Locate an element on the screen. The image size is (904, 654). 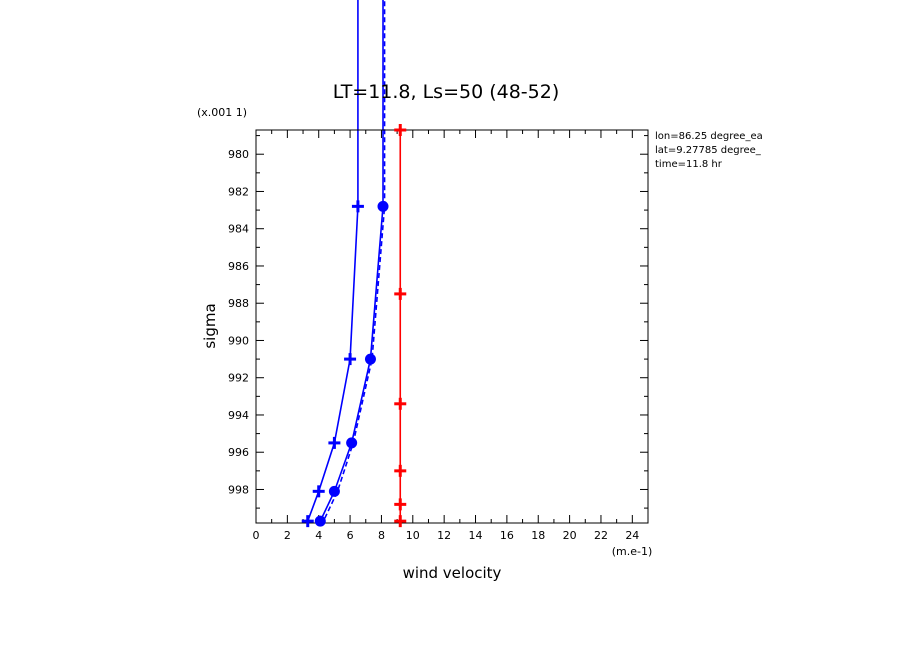
y-tick-label: 994 is located at coordinates (238, 415).